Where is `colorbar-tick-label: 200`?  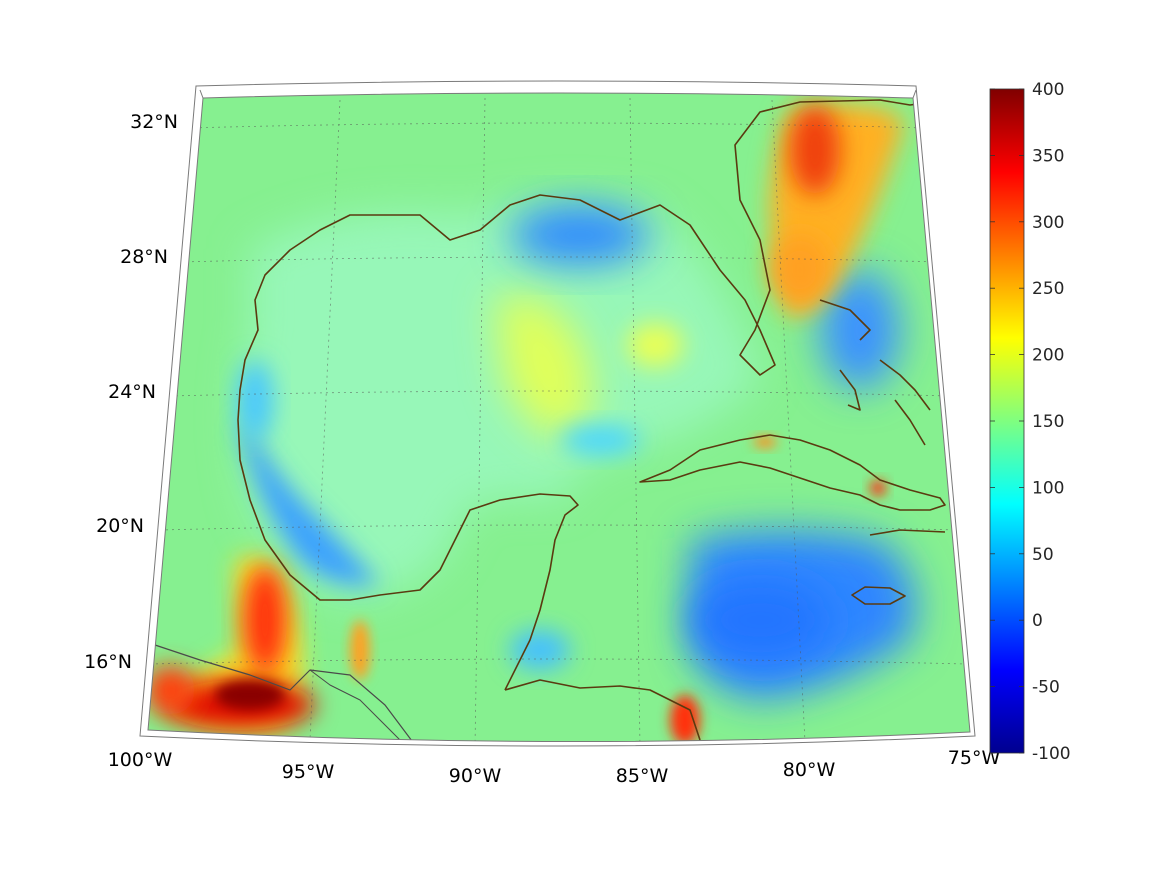 colorbar-tick-label: 200 is located at coordinates (1048, 356).